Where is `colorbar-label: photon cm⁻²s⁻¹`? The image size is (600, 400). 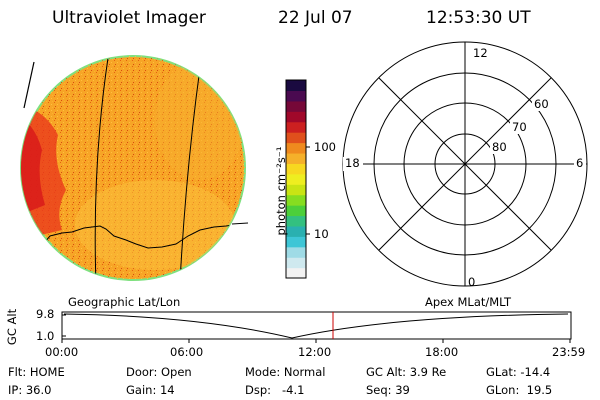
colorbar-label: photon cm⁻²s⁻¹ is located at coordinates (281, 191).